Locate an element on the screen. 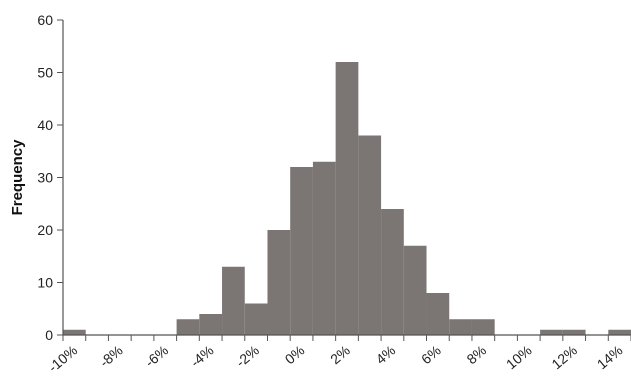  x-tick-label: 6% is located at coordinates (431, 354).